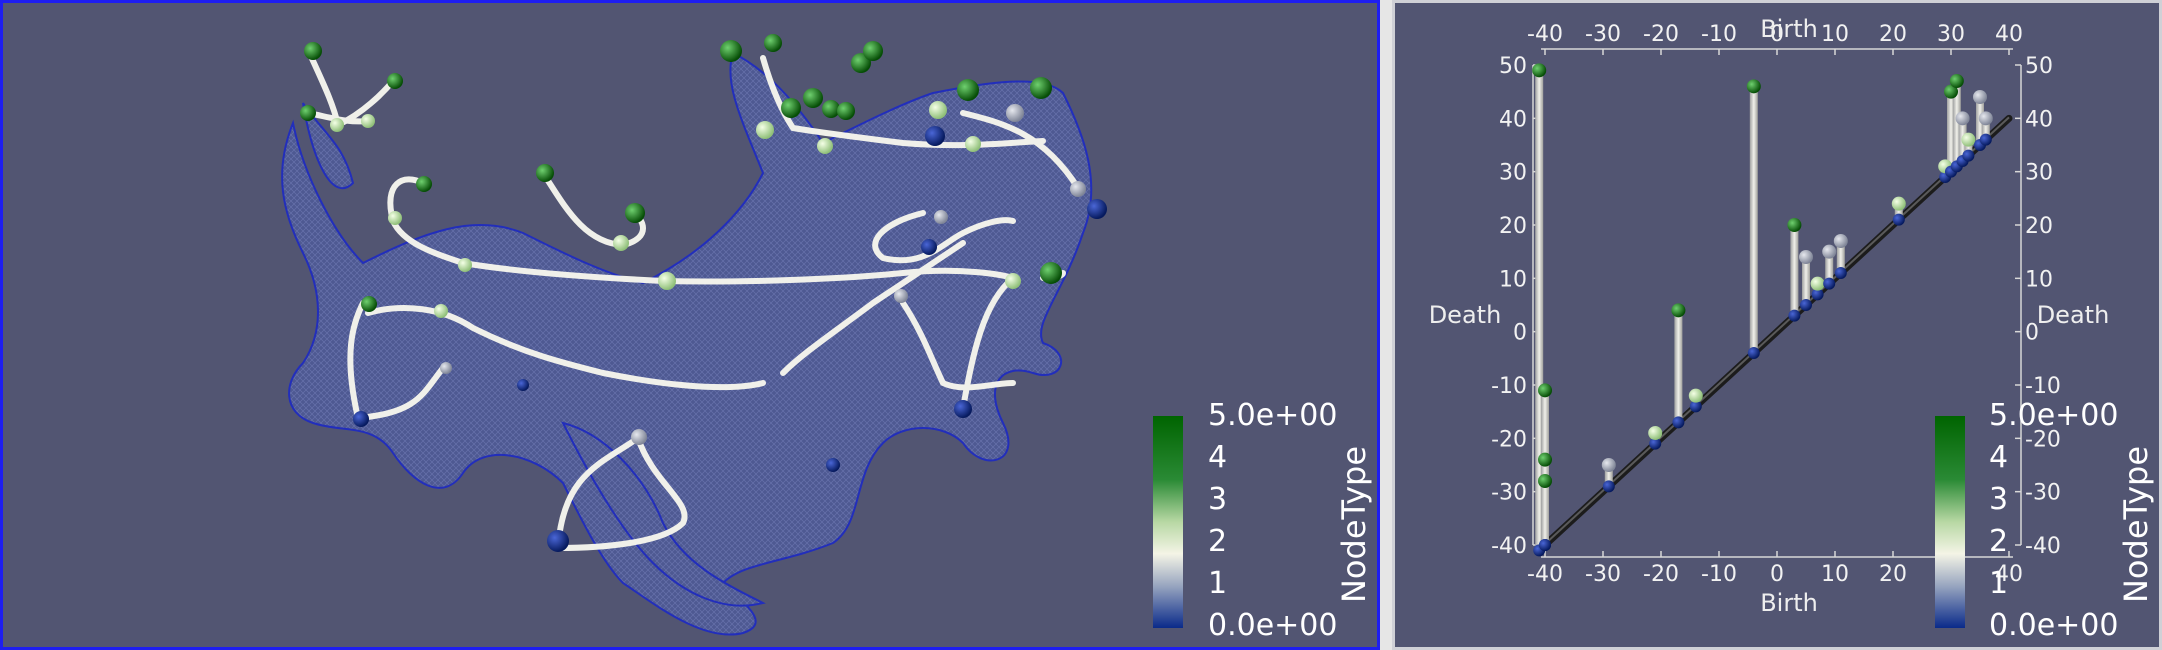 The width and height of the screenshot is (2162, 650). What do you see at coordinates (1509, 546) in the screenshot?
I see `y-tick-label-left: -40` at bounding box center [1509, 546].